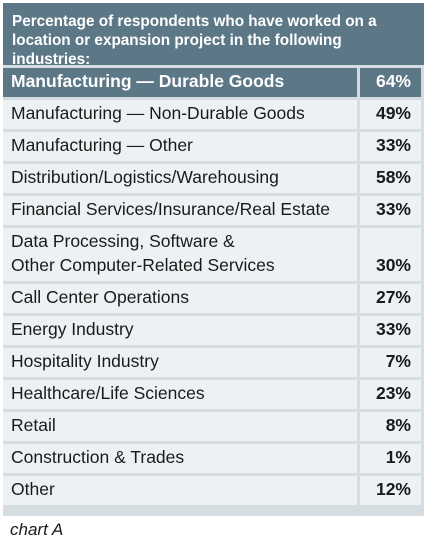 The image size is (427, 554). I want to click on table-row: Distribution/Logistics/Warehousing 58%, so click(213, 178).